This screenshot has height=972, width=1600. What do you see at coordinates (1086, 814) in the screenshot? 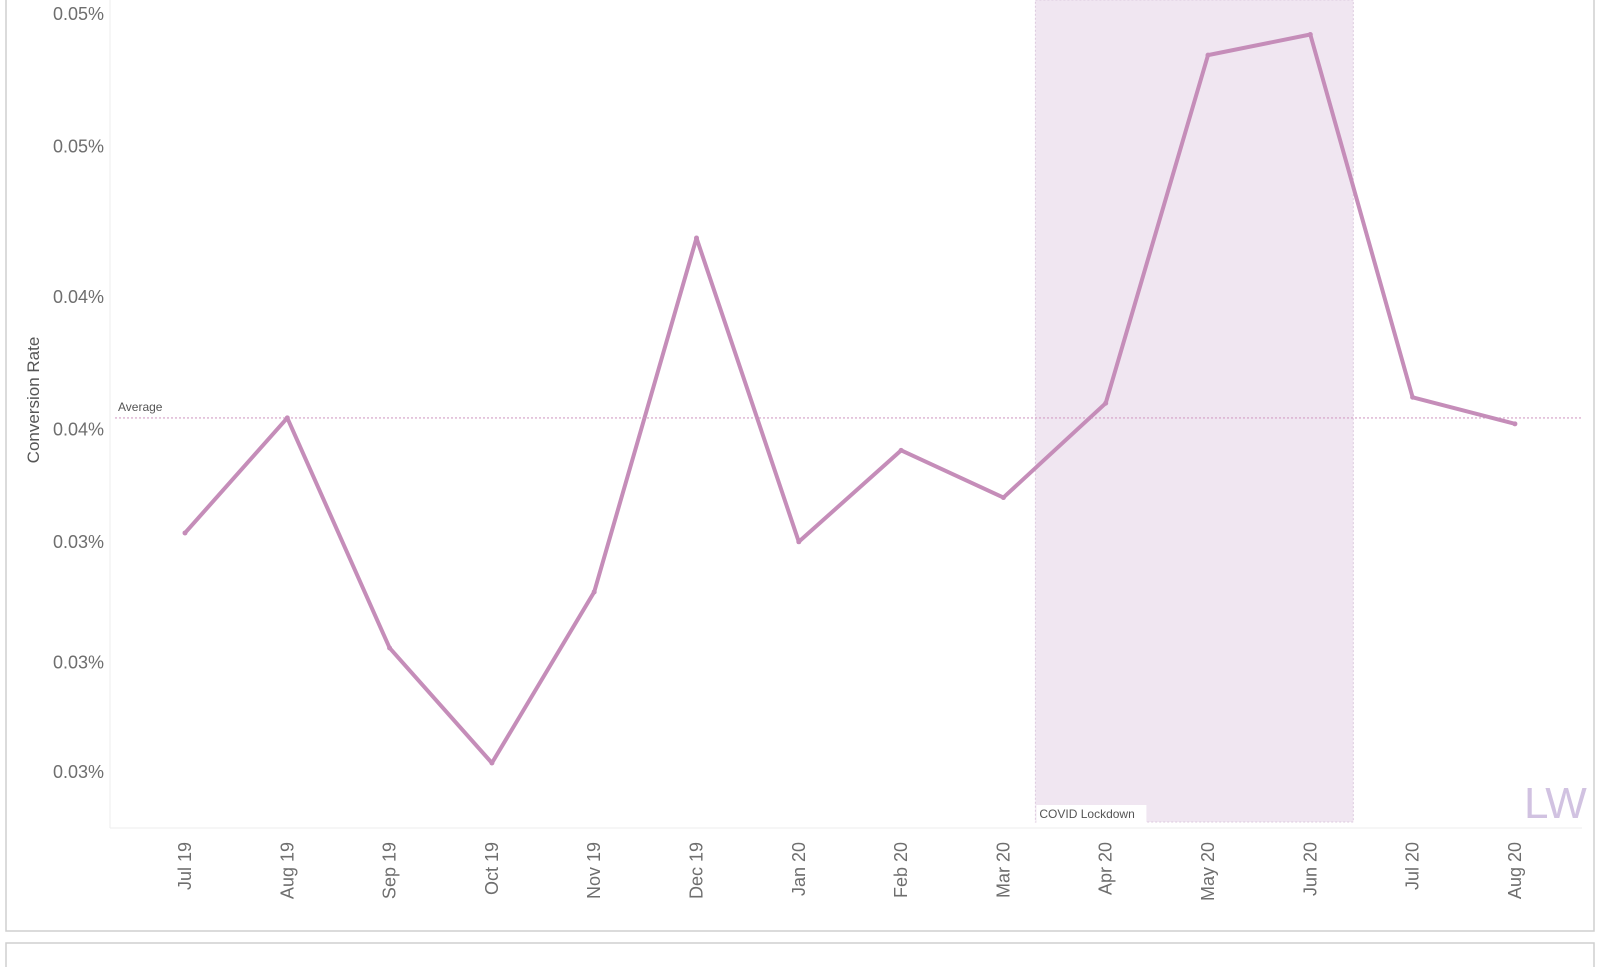
I see `band-label: COVID Lockdown` at bounding box center [1086, 814].